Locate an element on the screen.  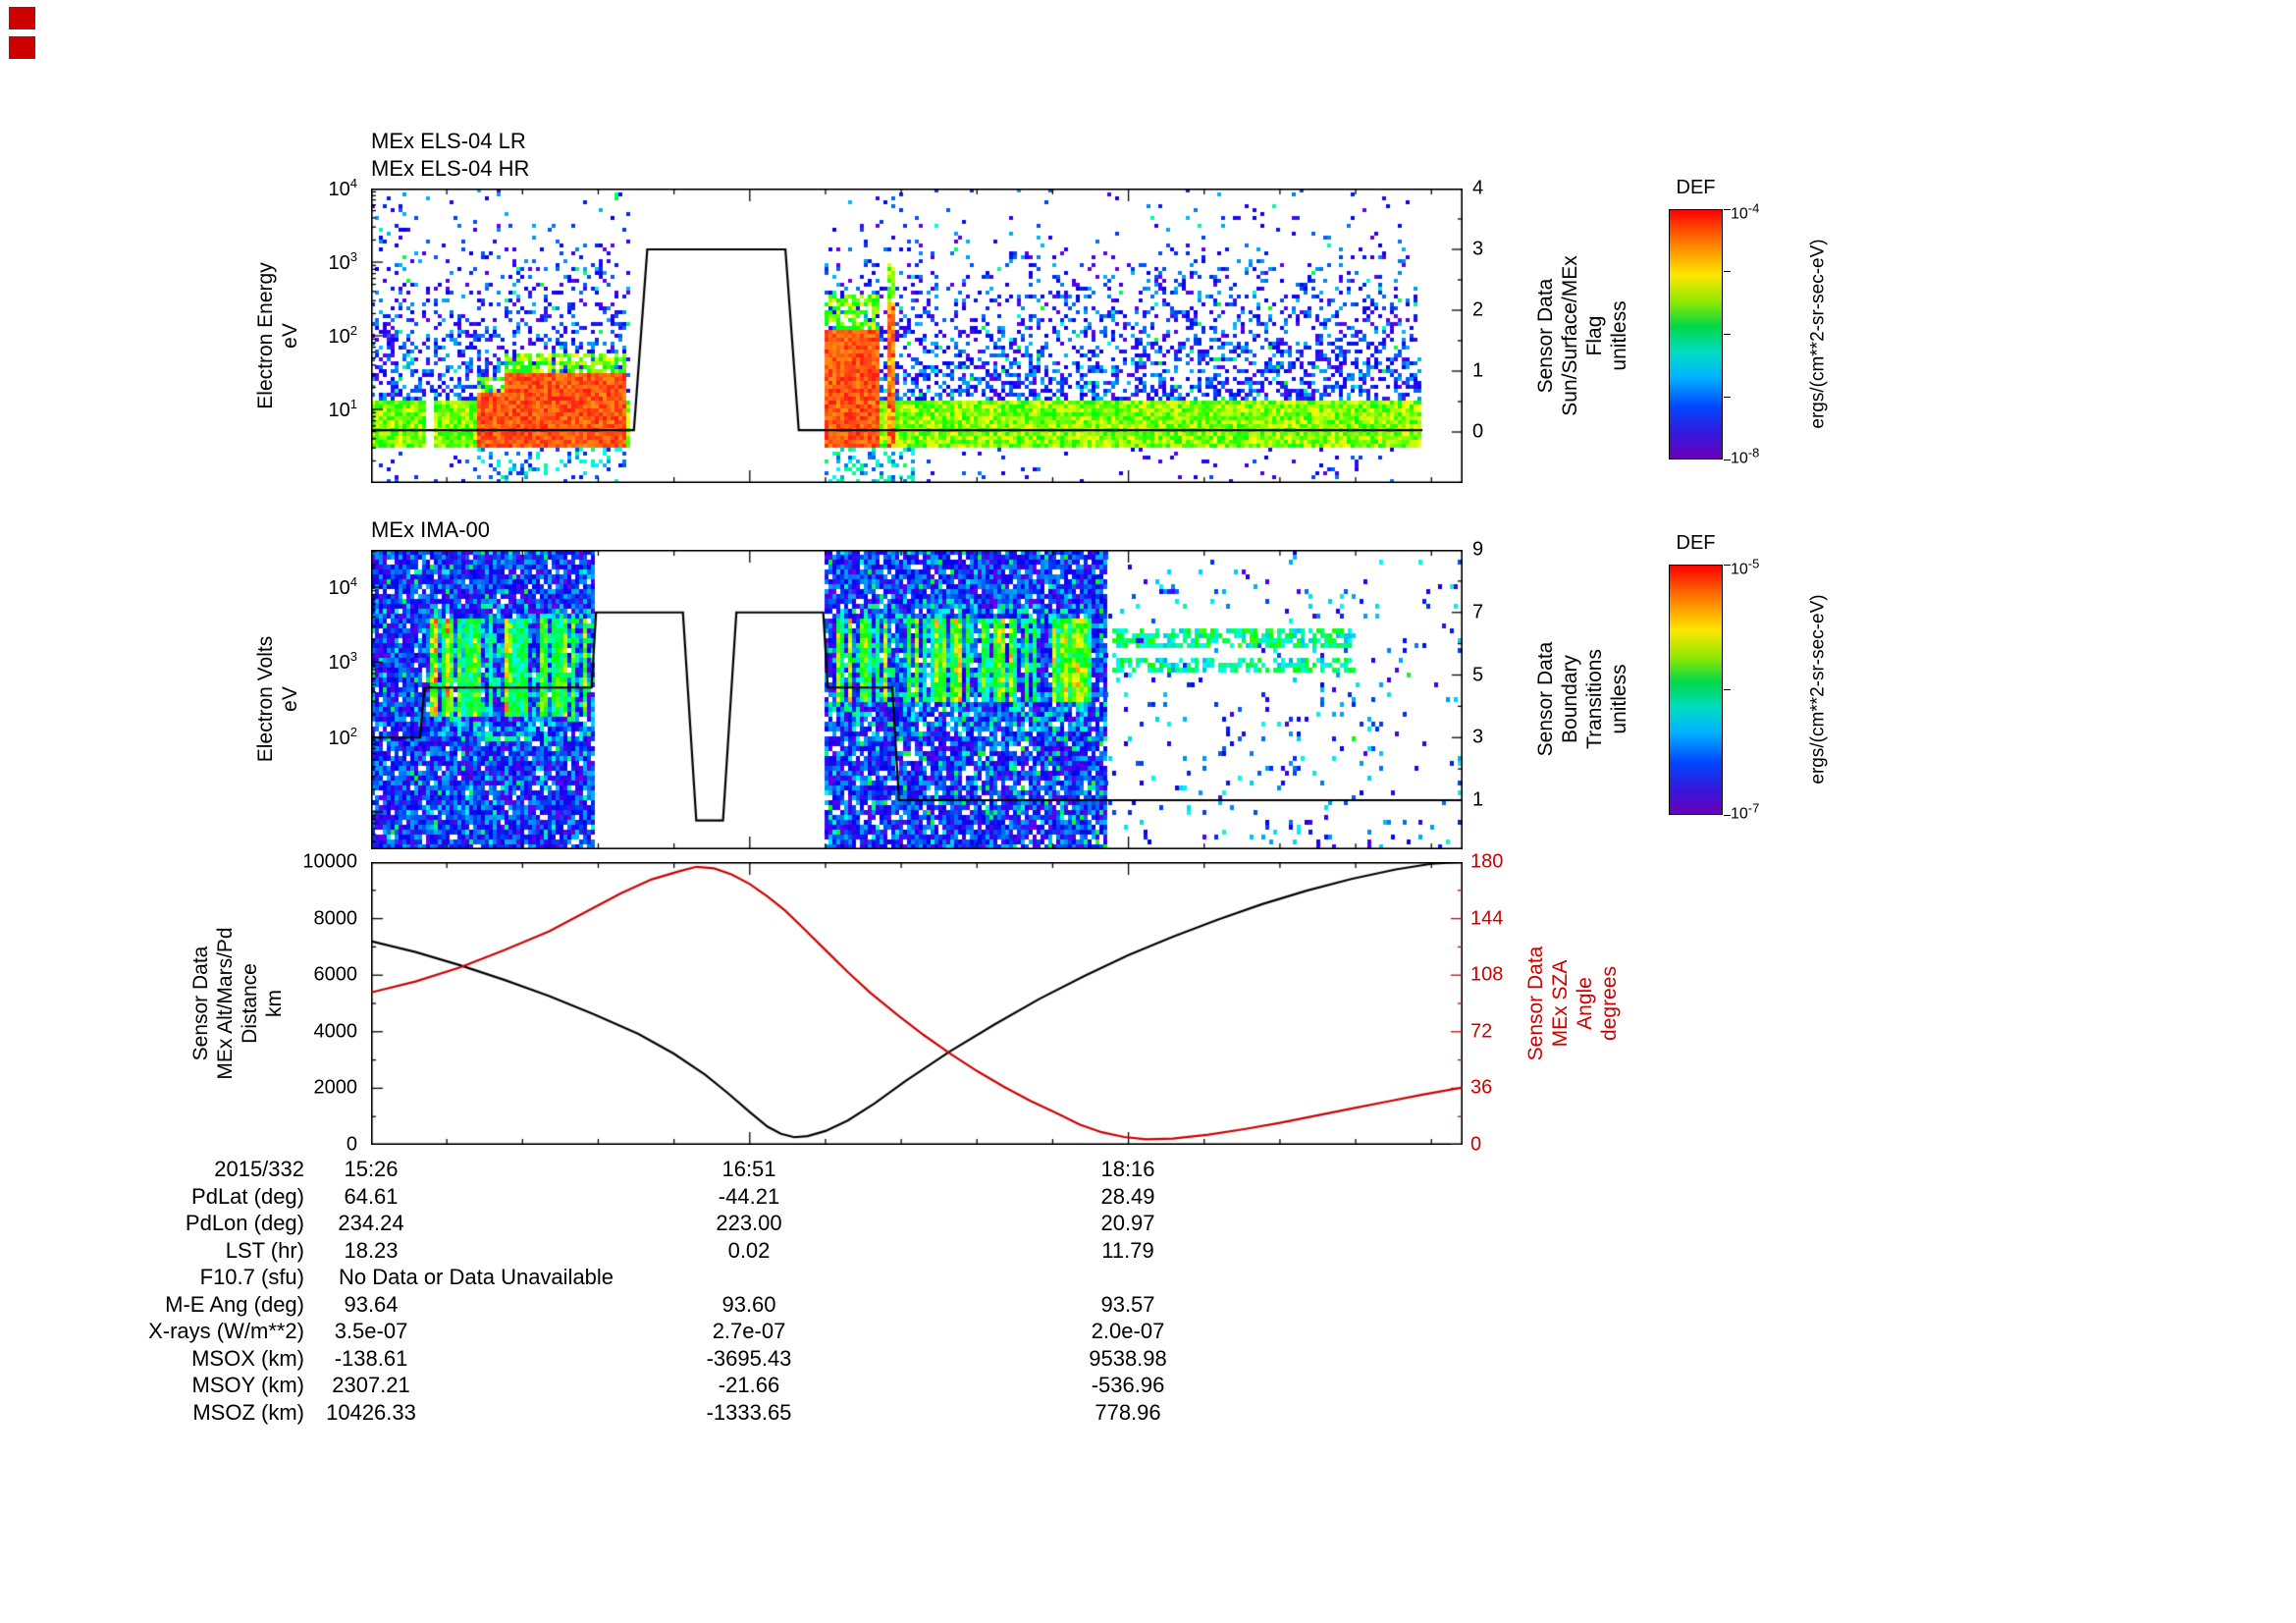
annot-label: M-E Ang (deg) is located at coordinates (234, 1304).